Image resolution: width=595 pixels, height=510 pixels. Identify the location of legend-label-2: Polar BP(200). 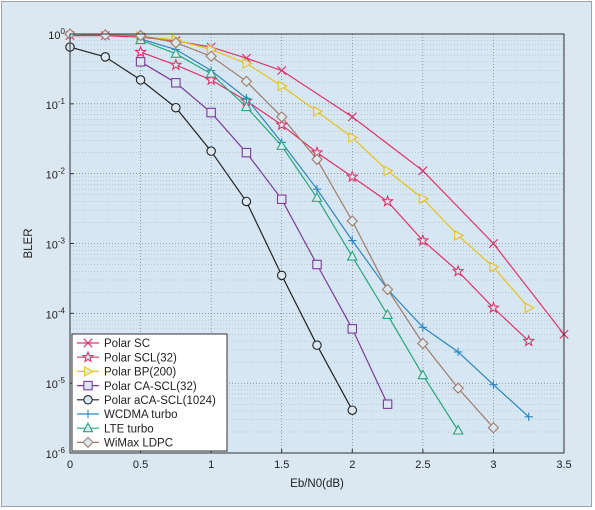
(140, 373).